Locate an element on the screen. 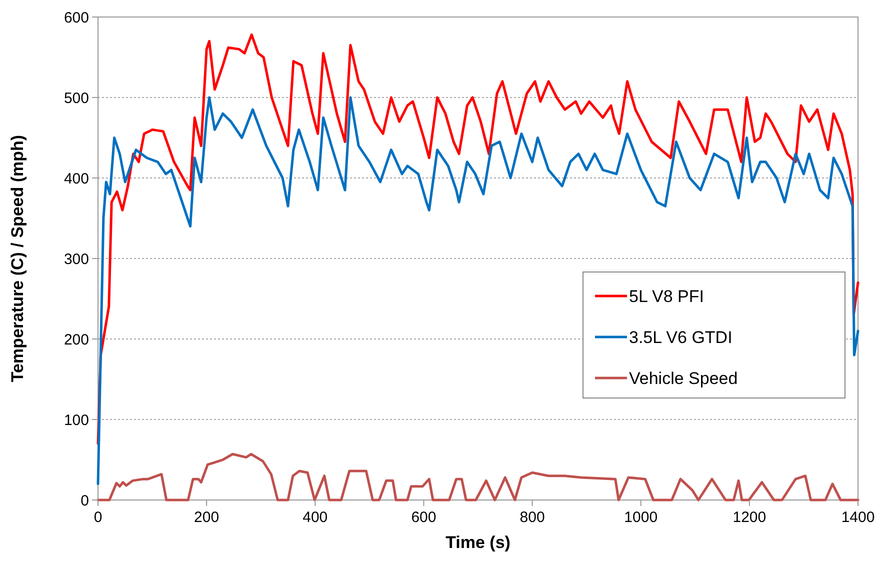 Image resolution: width=880 pixels, height=573 pixels. y-tick-label: 0 is located at coordinates (84, 501).